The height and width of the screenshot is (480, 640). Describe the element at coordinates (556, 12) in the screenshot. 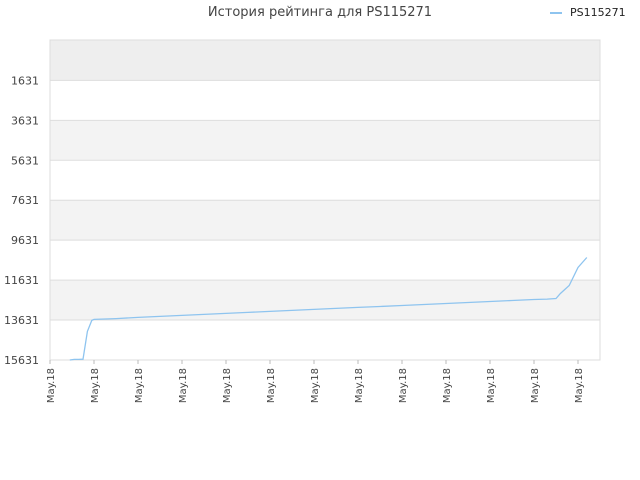

I see `legend-swatch` at that location.